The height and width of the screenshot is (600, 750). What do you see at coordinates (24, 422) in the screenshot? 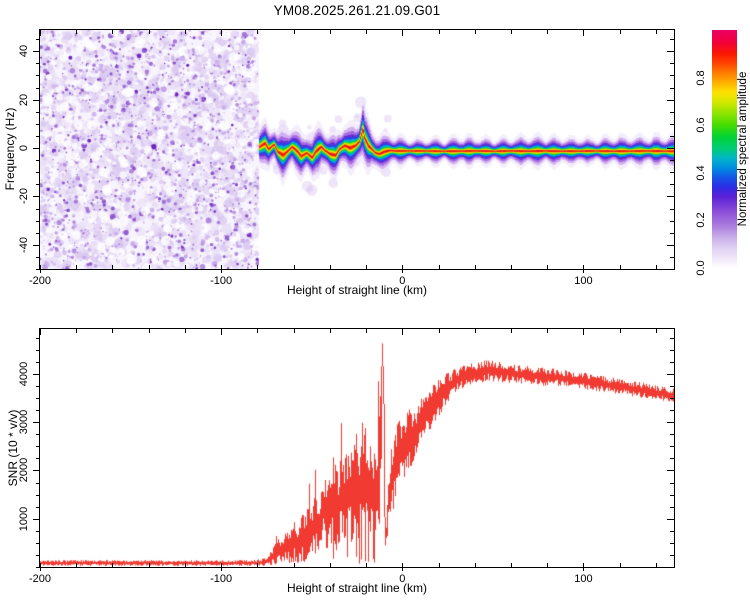
I see `y-tick-label: 3000` at bounding box center [24, 422].